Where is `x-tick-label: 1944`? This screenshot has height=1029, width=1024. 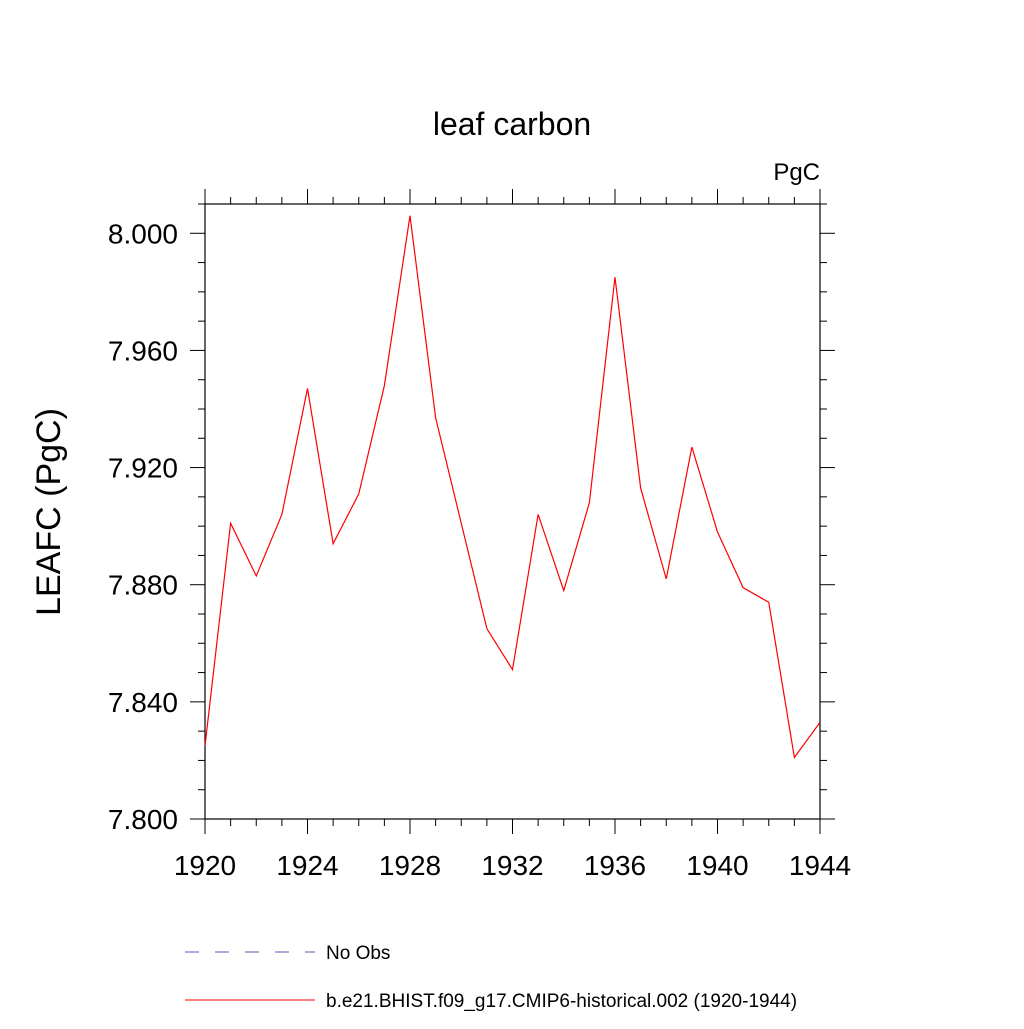 x-tick-label: 1944 is located at coordinates (820, 865).